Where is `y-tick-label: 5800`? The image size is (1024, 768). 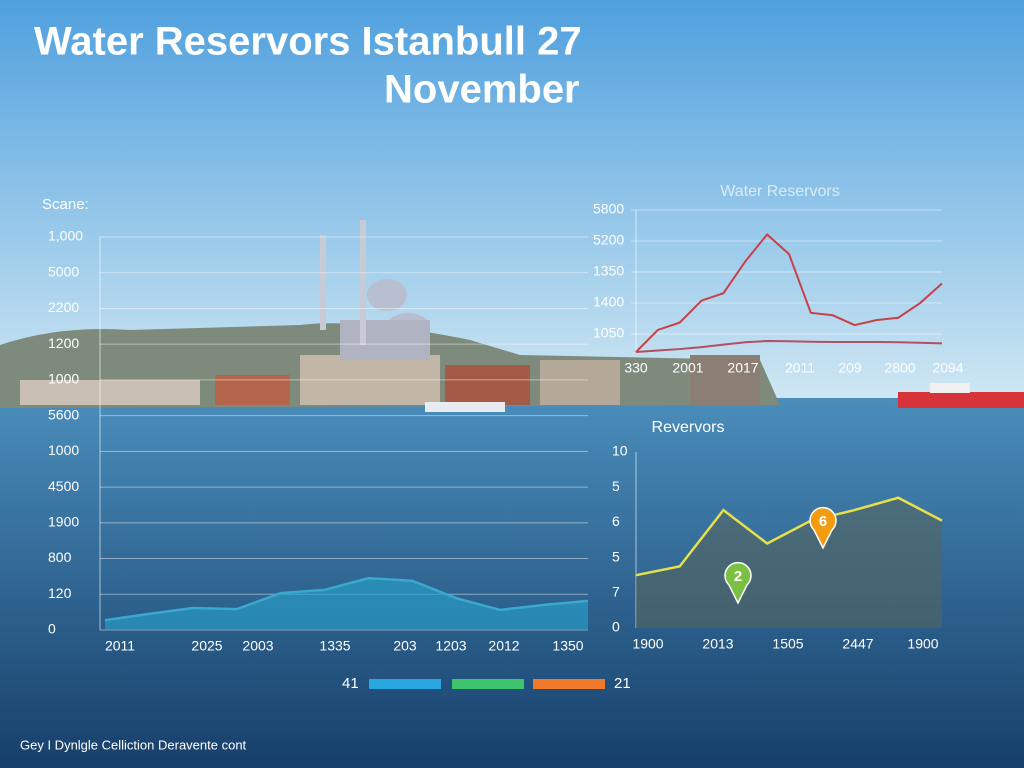
y-tick-label: 5800 is located at coordinates (608, 209).